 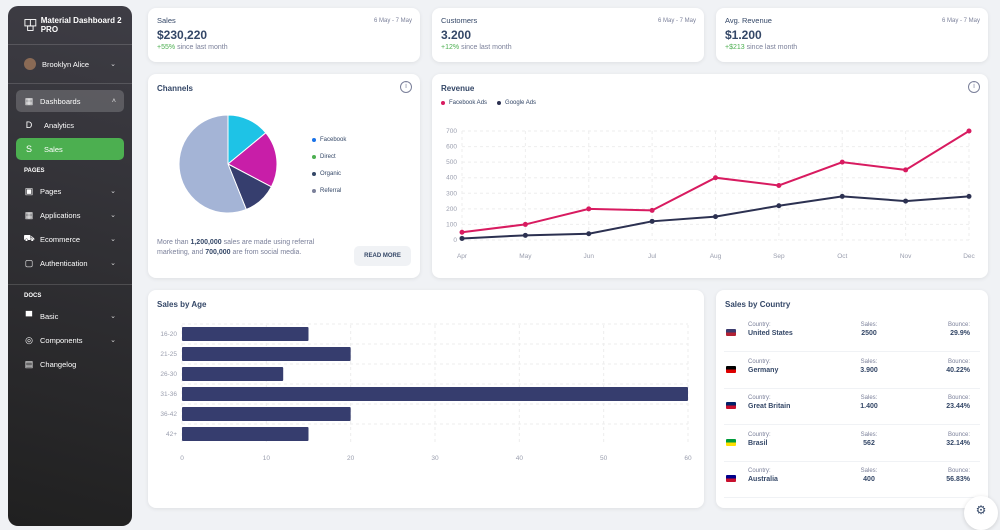 What do you see at coordinates (328, 156) in the screenshot?
I see `legend-label: Direct` at bounding box center [328, 156].